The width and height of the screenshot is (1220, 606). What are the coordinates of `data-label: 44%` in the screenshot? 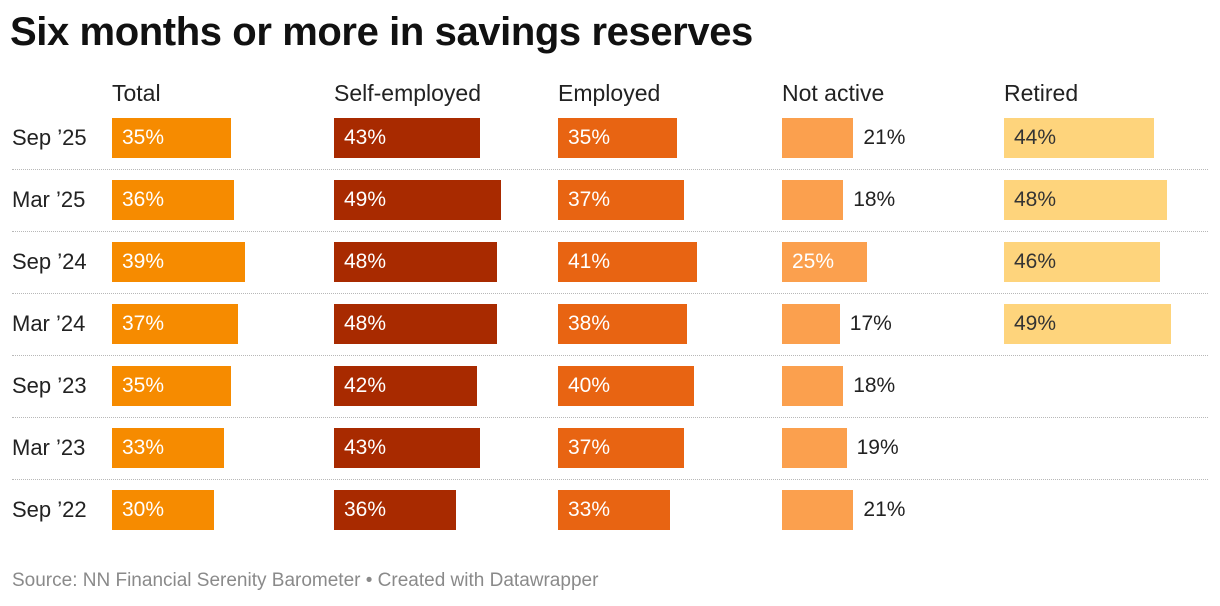 It's located at (1035, 137).